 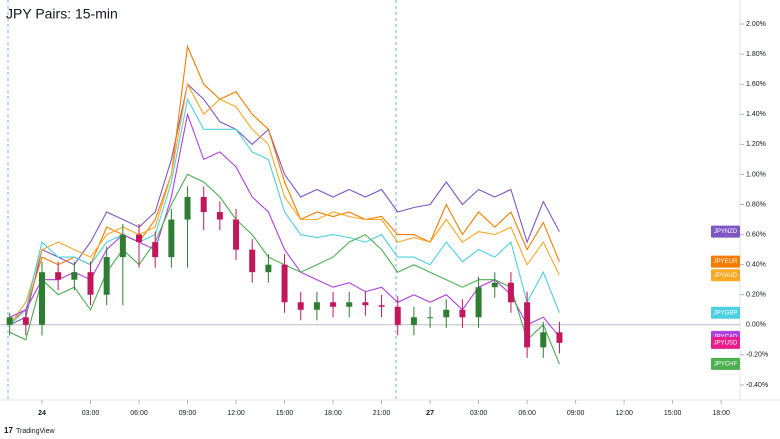 What do you see at coordinates (756, 295) in the screenshot?
I see `y-tick-label: 0.20%` at bounding box center [756, 295].